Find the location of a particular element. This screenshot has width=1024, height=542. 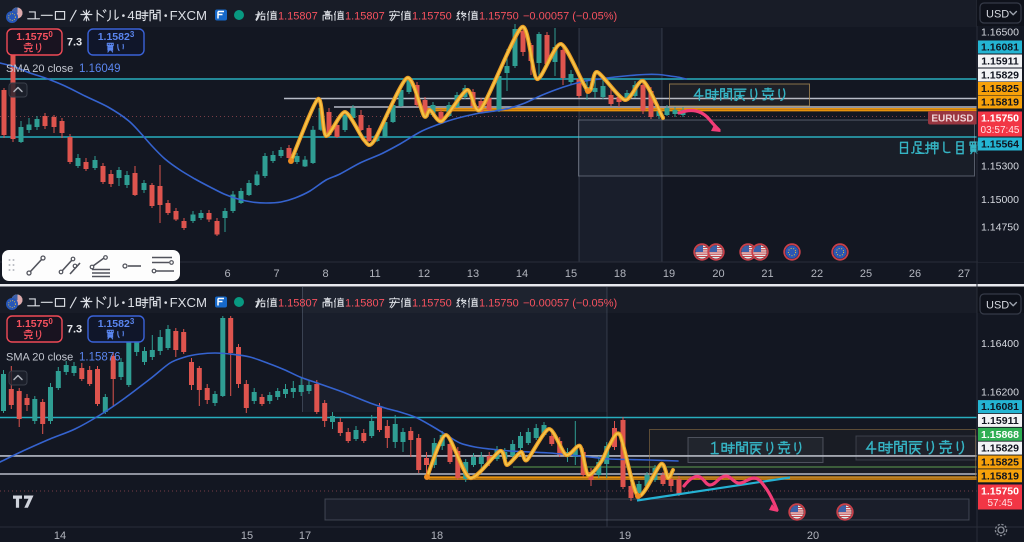

svg-text: 6 is located at coordinates (227, 274).